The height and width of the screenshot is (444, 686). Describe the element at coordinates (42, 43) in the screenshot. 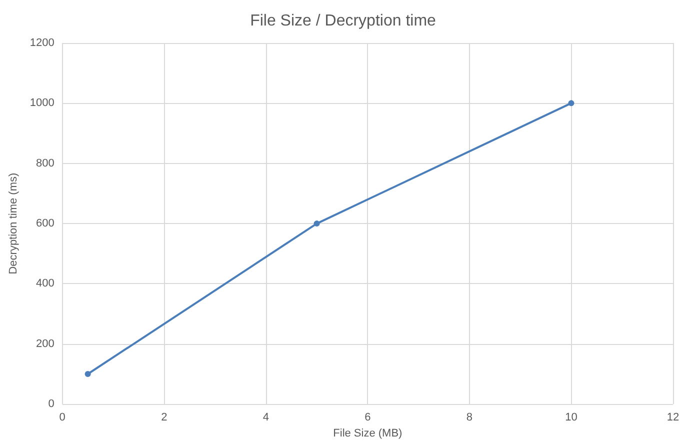

I see `y-tick-label: 1200` at that location.